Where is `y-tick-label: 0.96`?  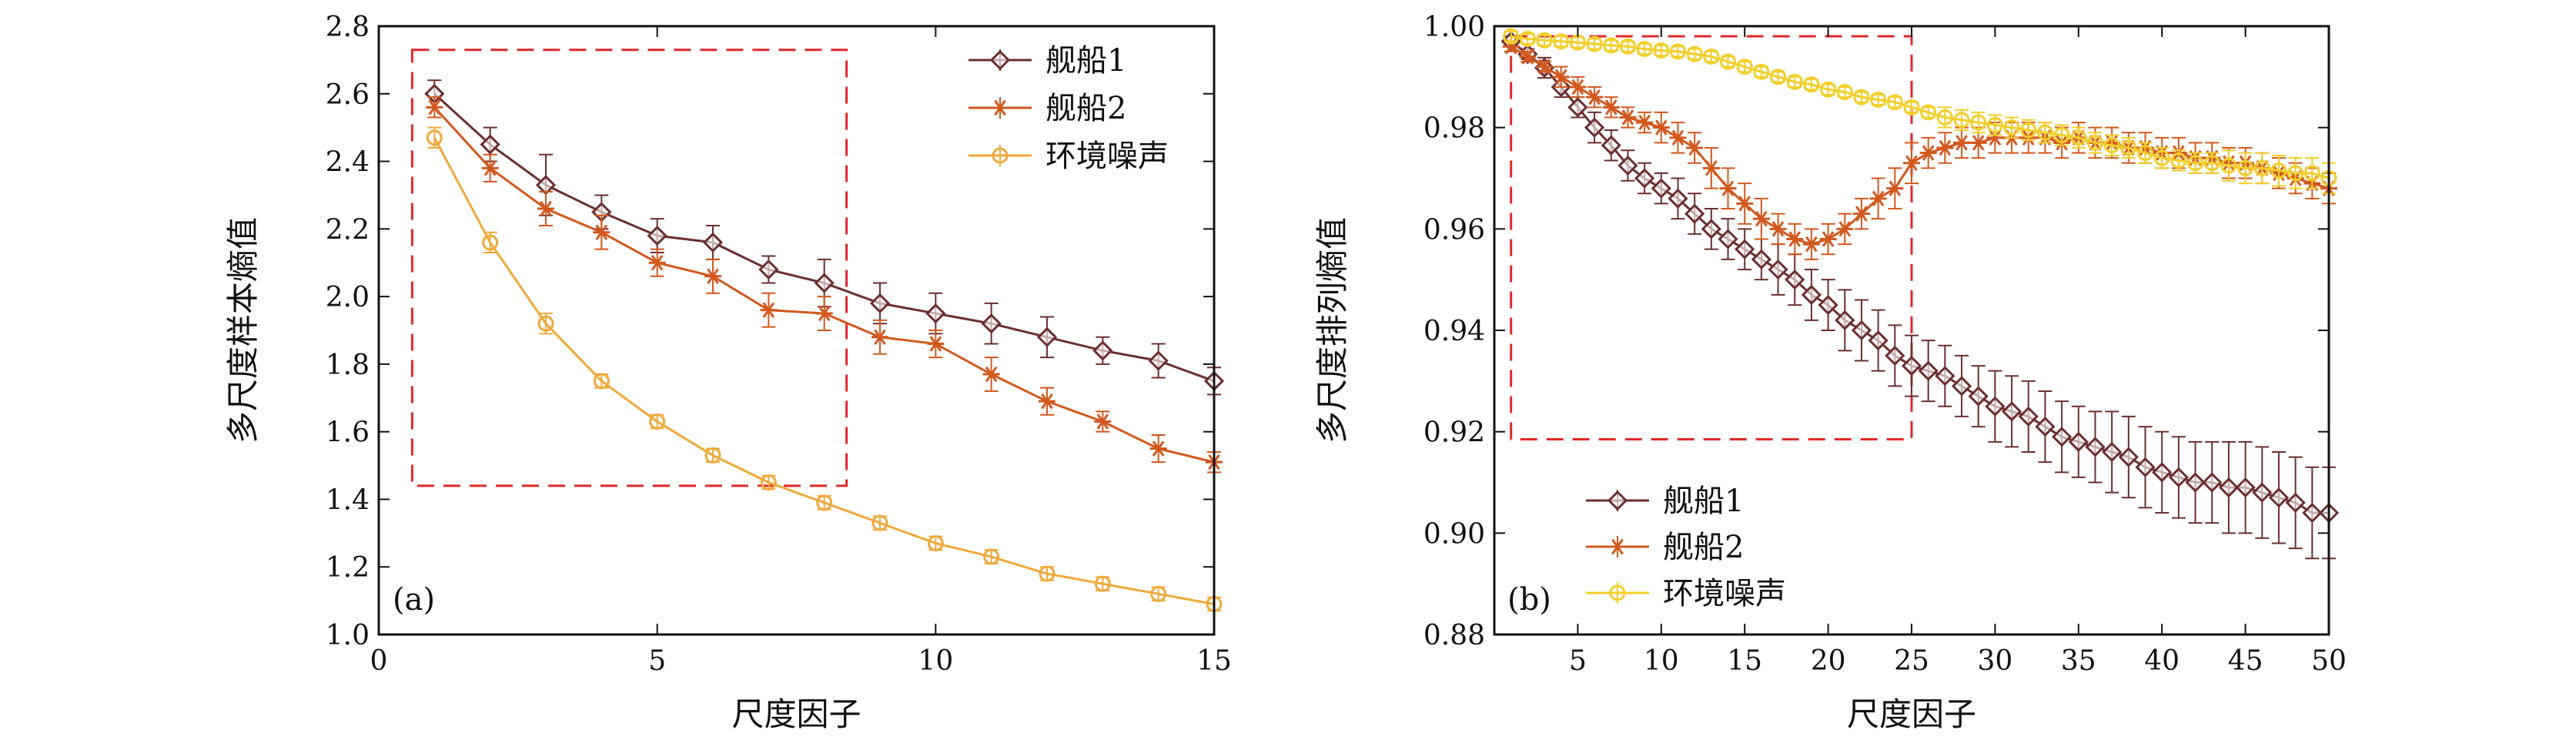 y-tick-label: 0.96 is located at coordinates (1454, 230).